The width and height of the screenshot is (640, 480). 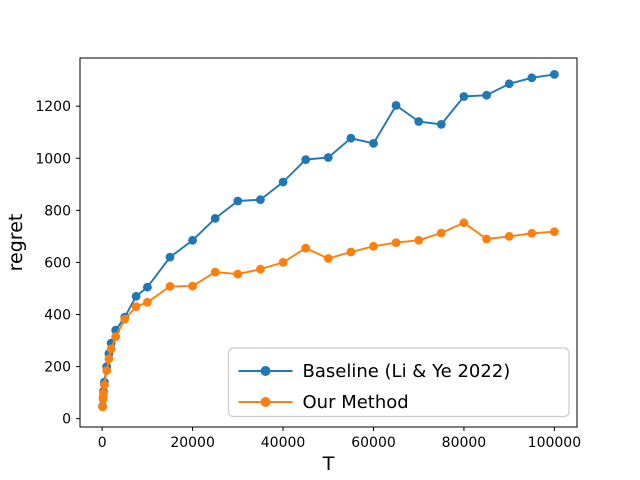 I want to click on y-tick-label: 0, so click(x=66, y=420).